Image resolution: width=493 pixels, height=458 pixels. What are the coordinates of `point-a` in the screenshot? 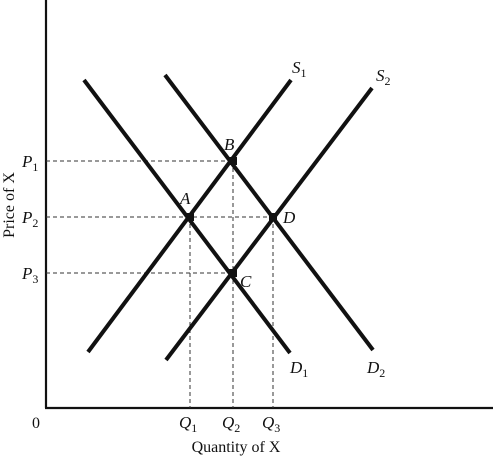 It's located at (190, 217).